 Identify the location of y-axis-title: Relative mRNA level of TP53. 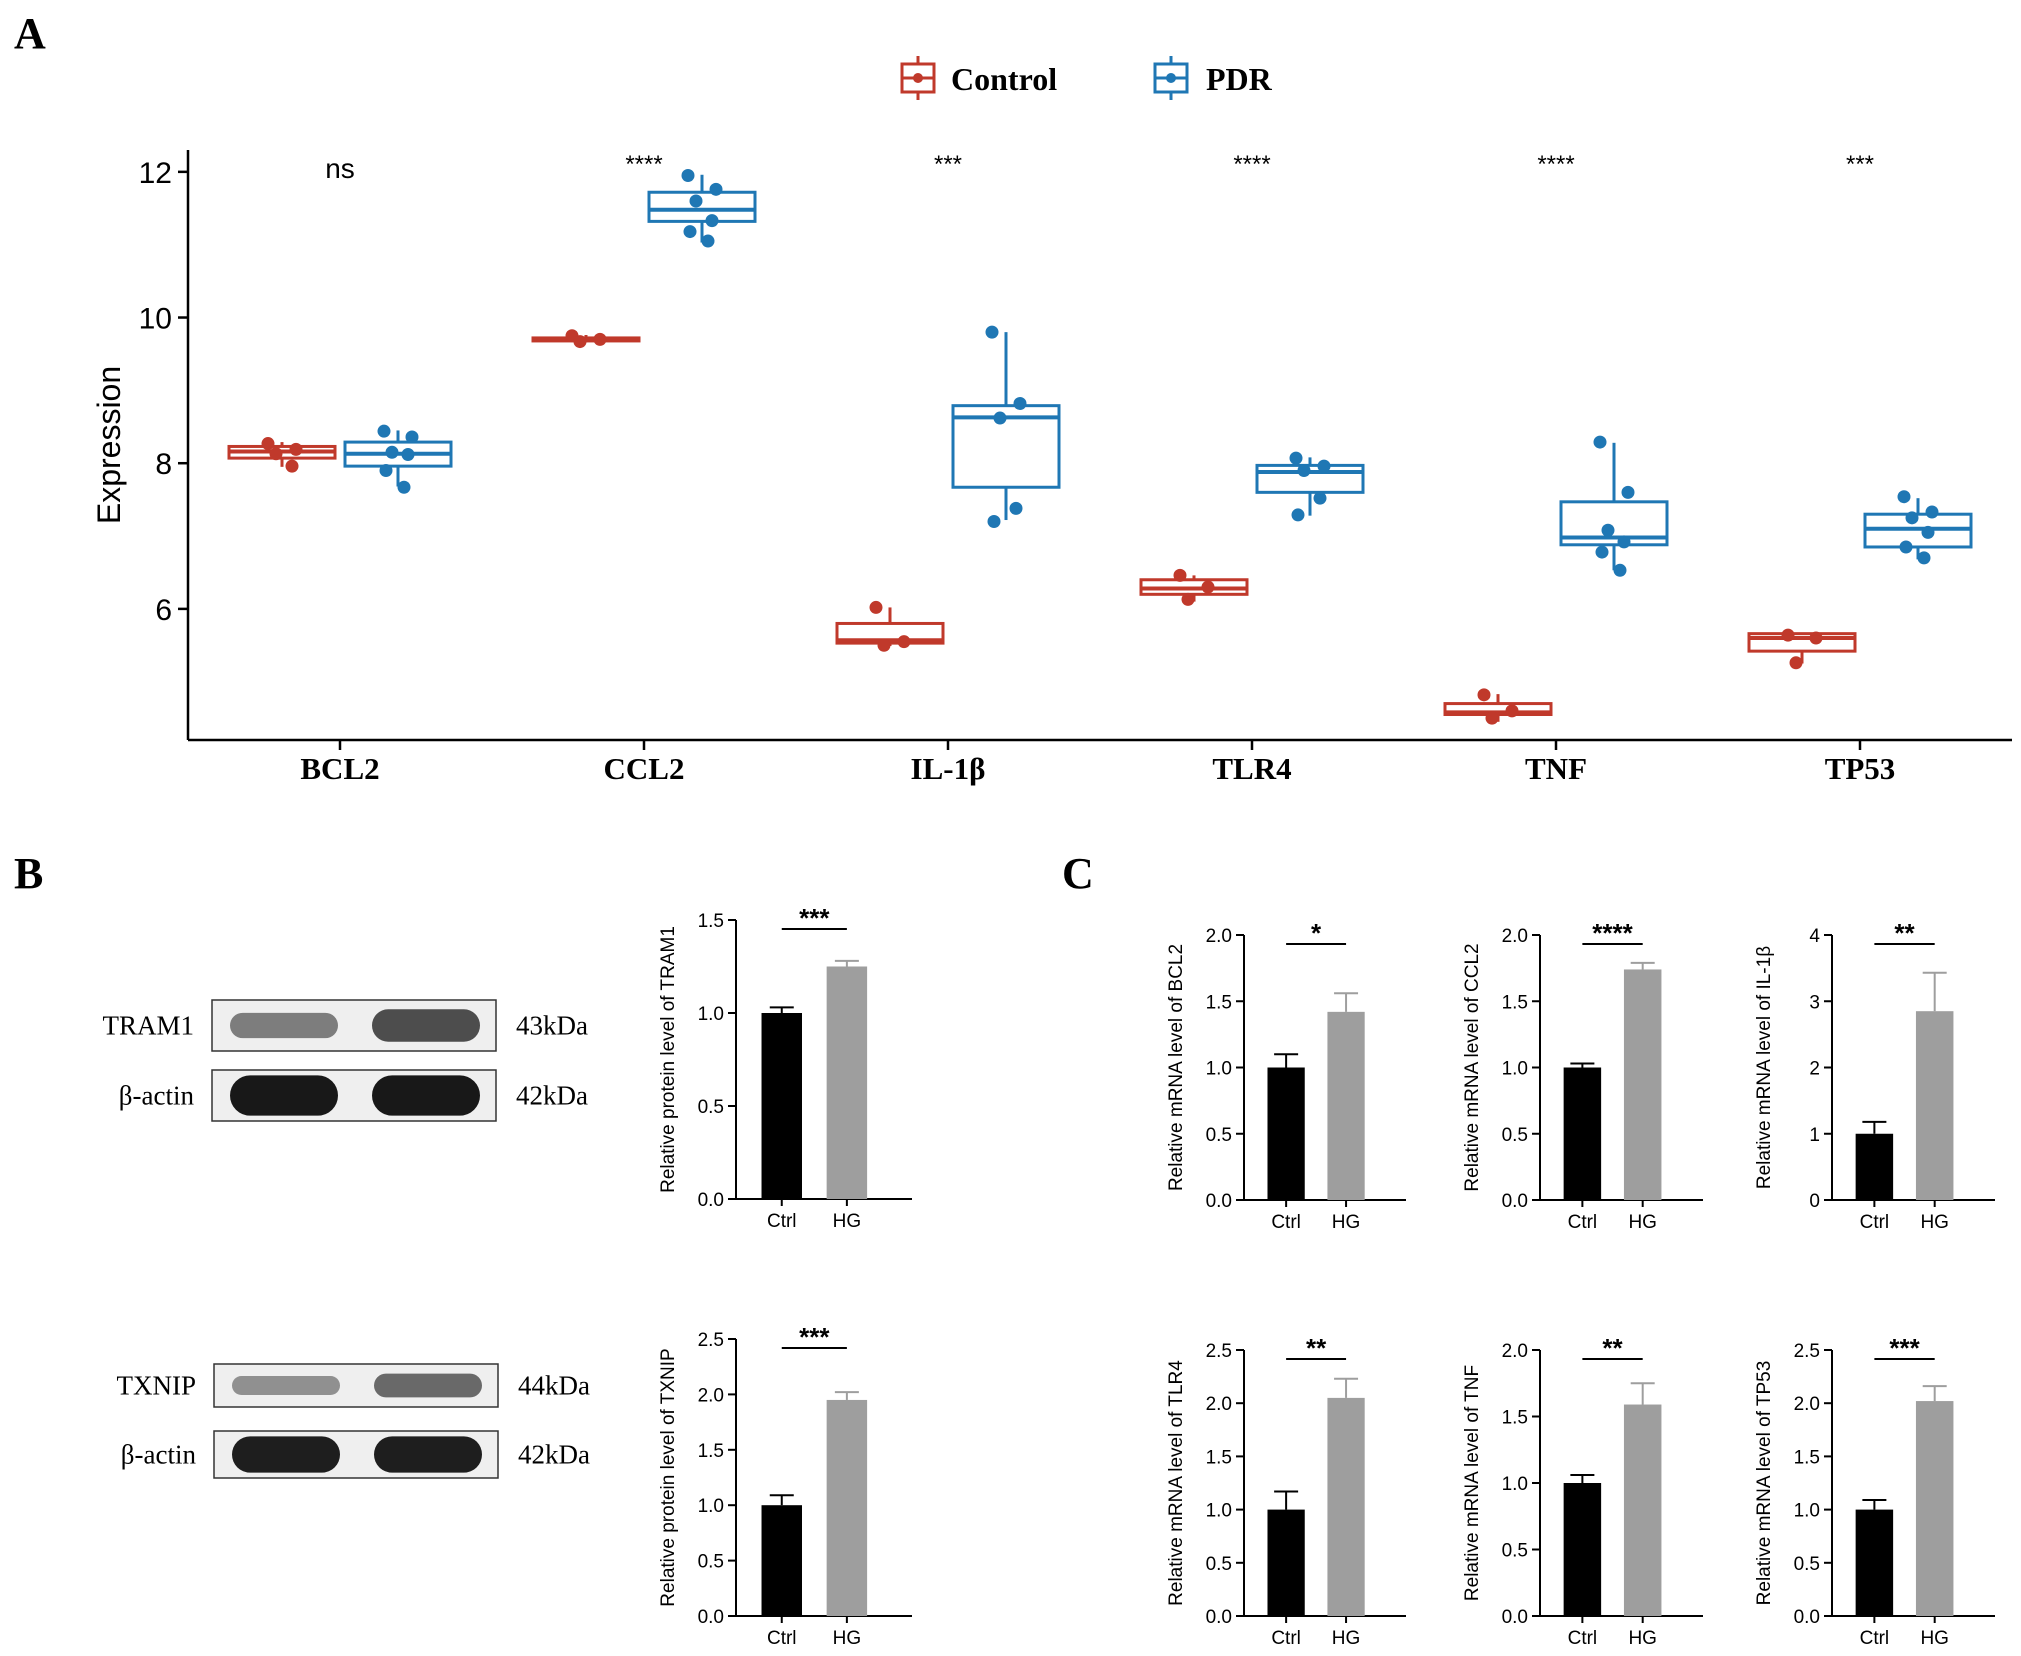
(1764, 1483).